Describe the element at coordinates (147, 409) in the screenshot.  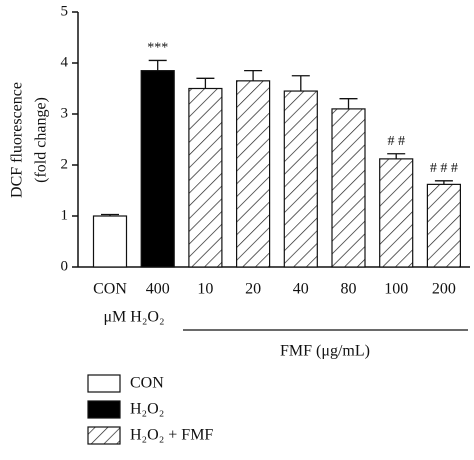
I see `legend-label: H₂O₂` at that location.